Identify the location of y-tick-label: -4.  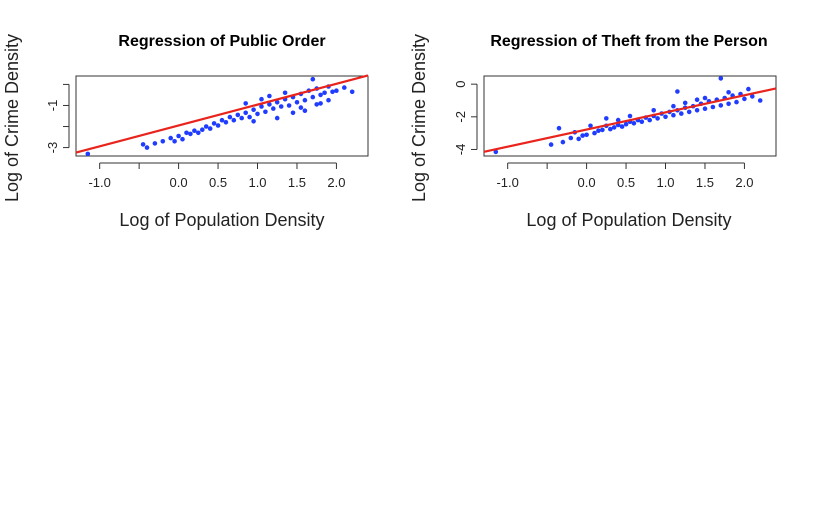
(460, 150).